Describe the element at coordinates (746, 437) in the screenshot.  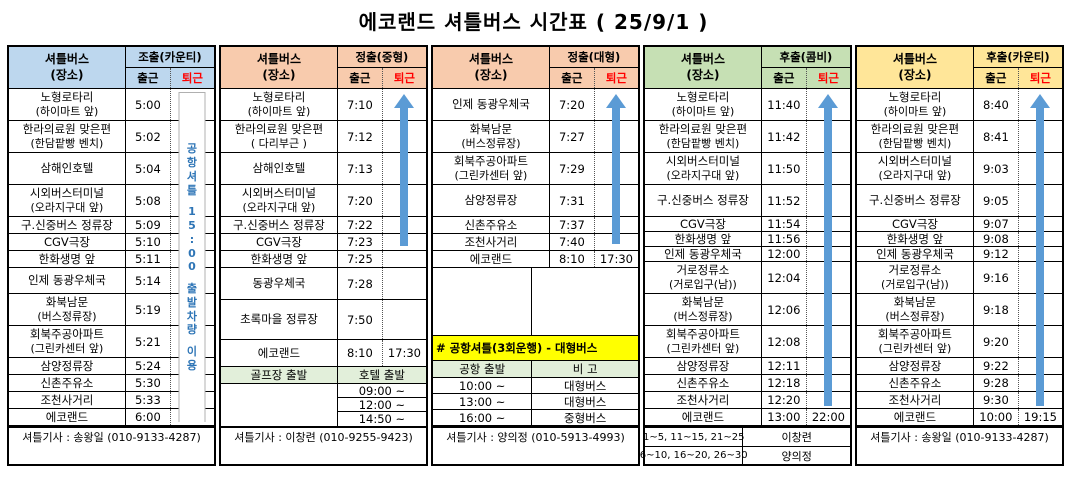
I see `driver-assign-row: 1~5, 11~15, 21~25 이창련` at that location.